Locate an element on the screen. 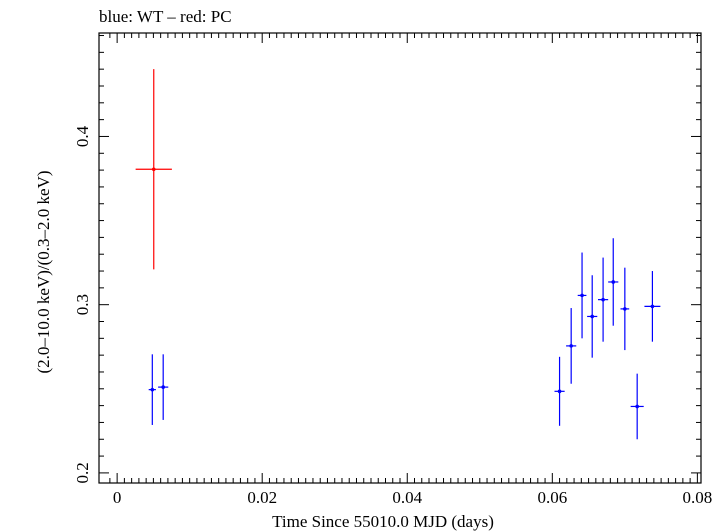  x-axis-tick-labels: 0 0.02 0.04 0.06 0.08 is located at coordinates (412, 497).